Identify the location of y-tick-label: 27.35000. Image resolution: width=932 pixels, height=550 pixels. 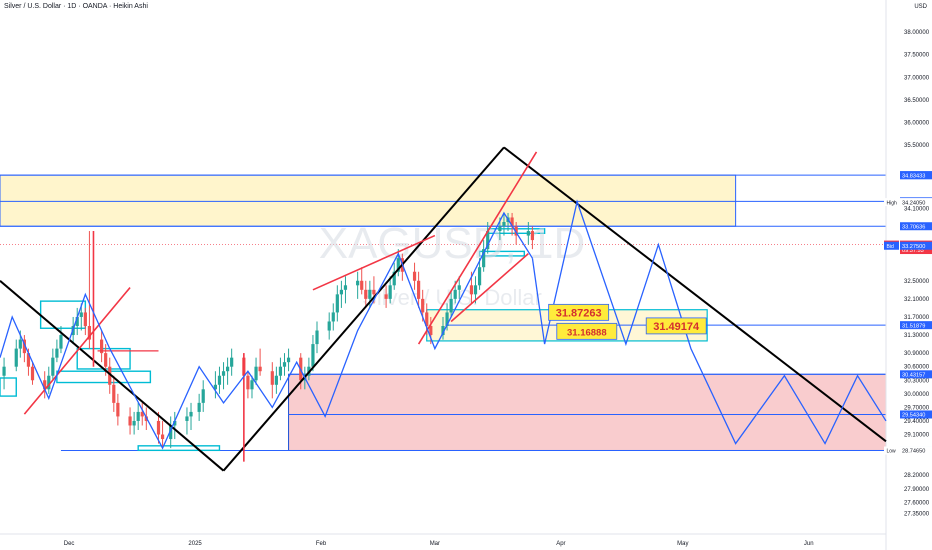
(917, 515).